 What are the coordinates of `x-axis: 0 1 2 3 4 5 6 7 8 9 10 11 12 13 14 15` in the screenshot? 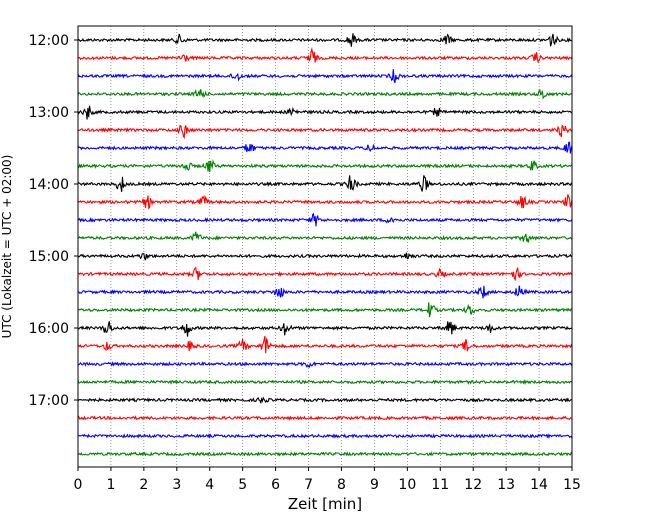 It's located at (327, 480).